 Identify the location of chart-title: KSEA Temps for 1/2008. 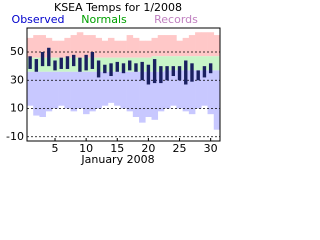
(118, 7).